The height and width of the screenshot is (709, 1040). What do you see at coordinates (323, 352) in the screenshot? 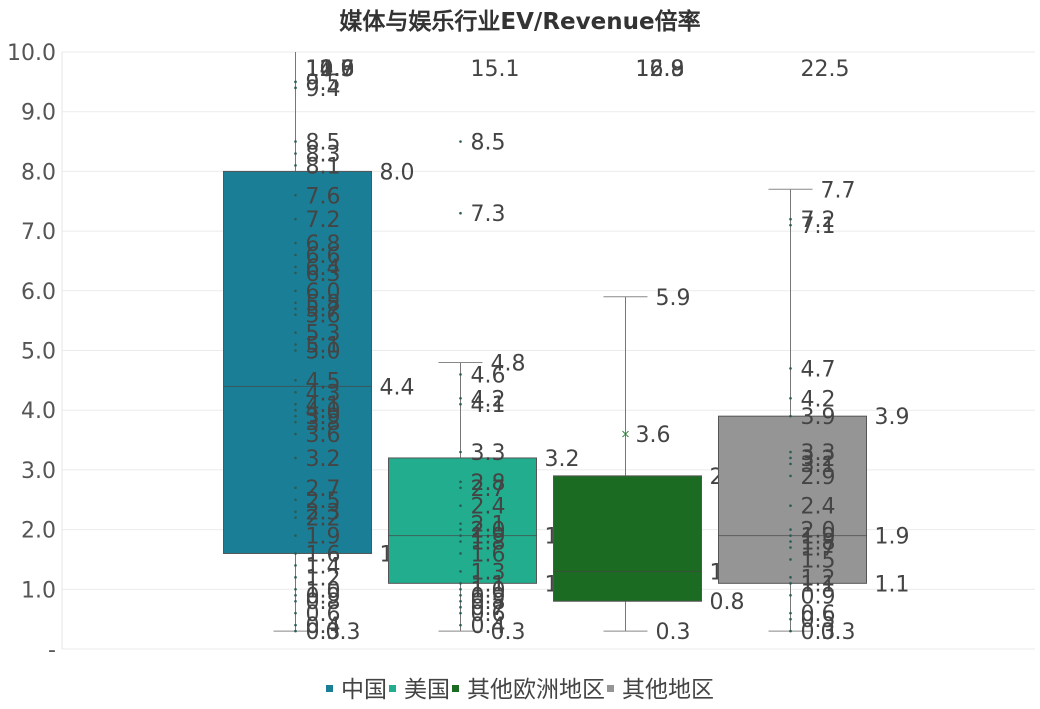
I see `point-label: 5.0` at bounding box center [323, 352].